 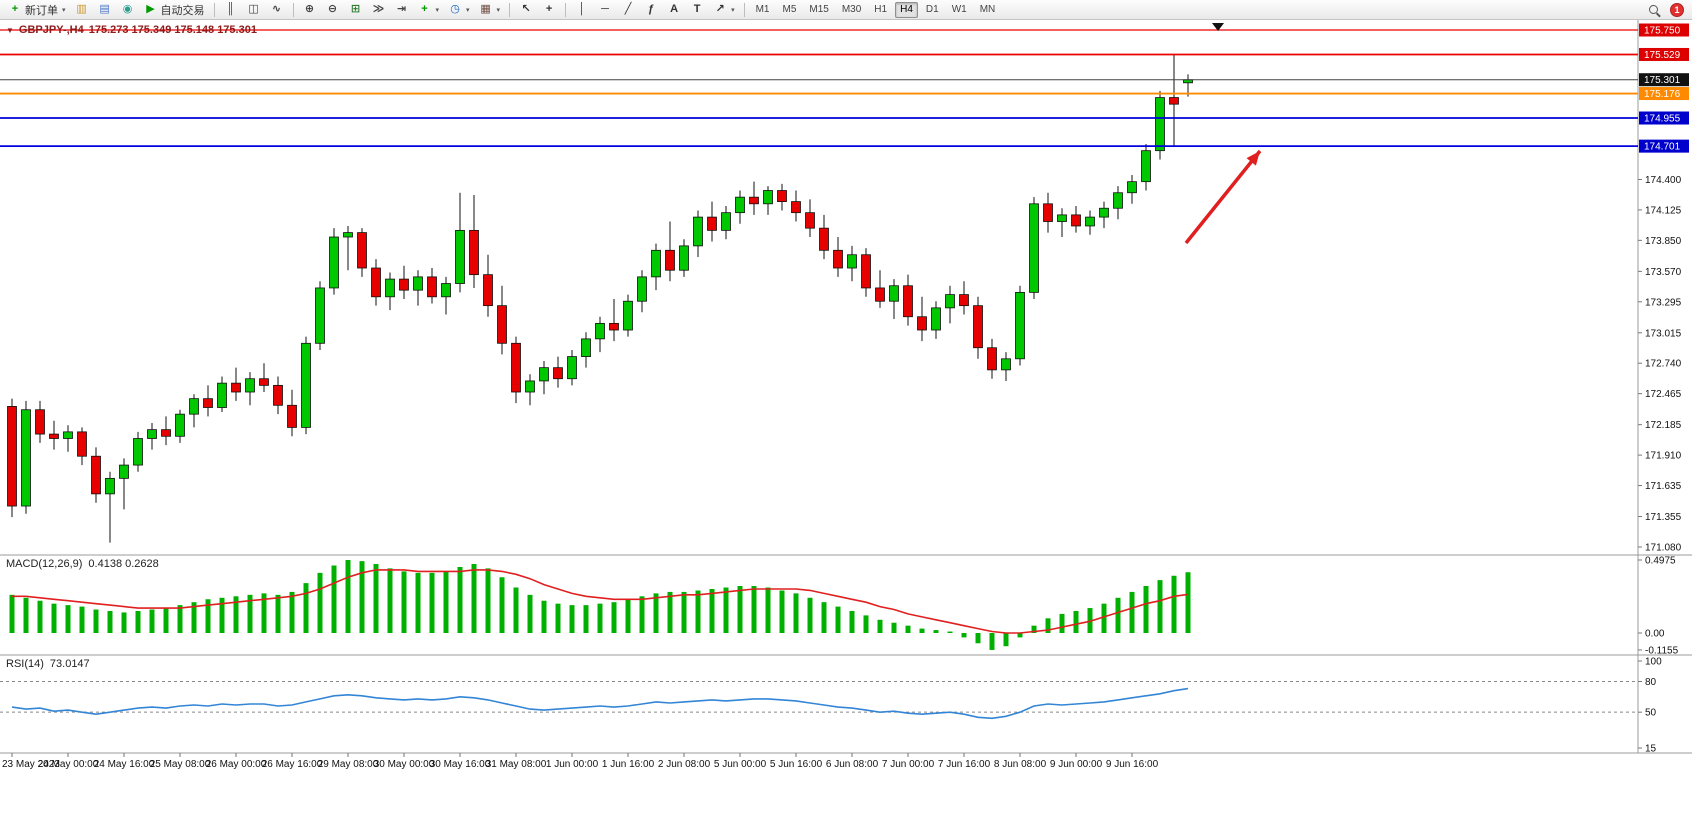 I want to click on line-chart-button: ∿, so click(x=277, y=10).